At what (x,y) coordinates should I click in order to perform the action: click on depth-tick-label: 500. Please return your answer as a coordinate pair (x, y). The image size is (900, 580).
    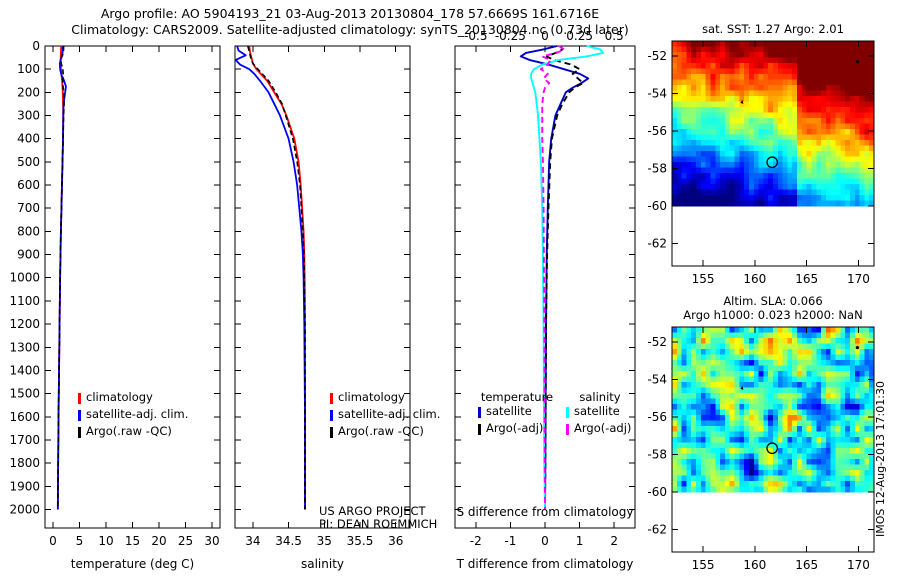
    Looking at the image, I should click on (28, 162).